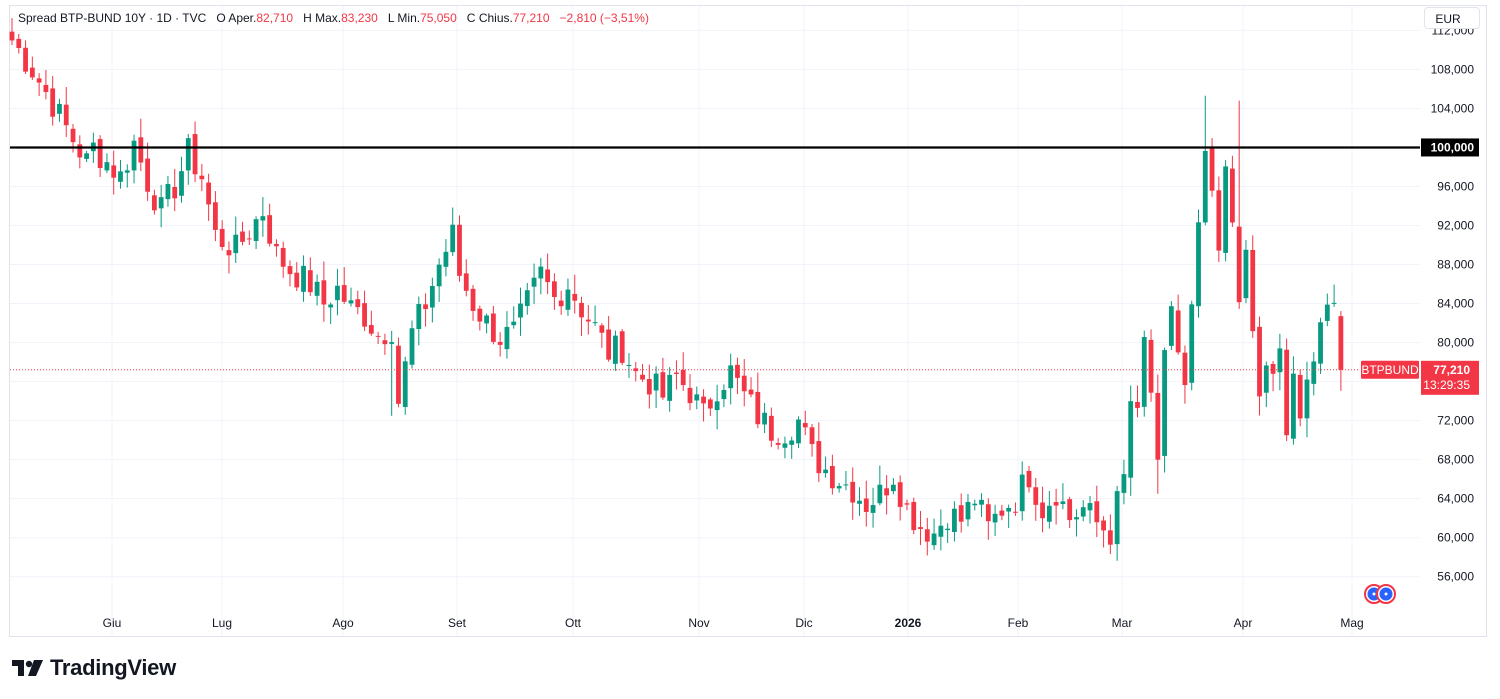 This screenshot has width=1500, height=699. Describe the element at coordinates (1243, 623) in the screenshot. I see `x-tick-label: Apr` at that location.